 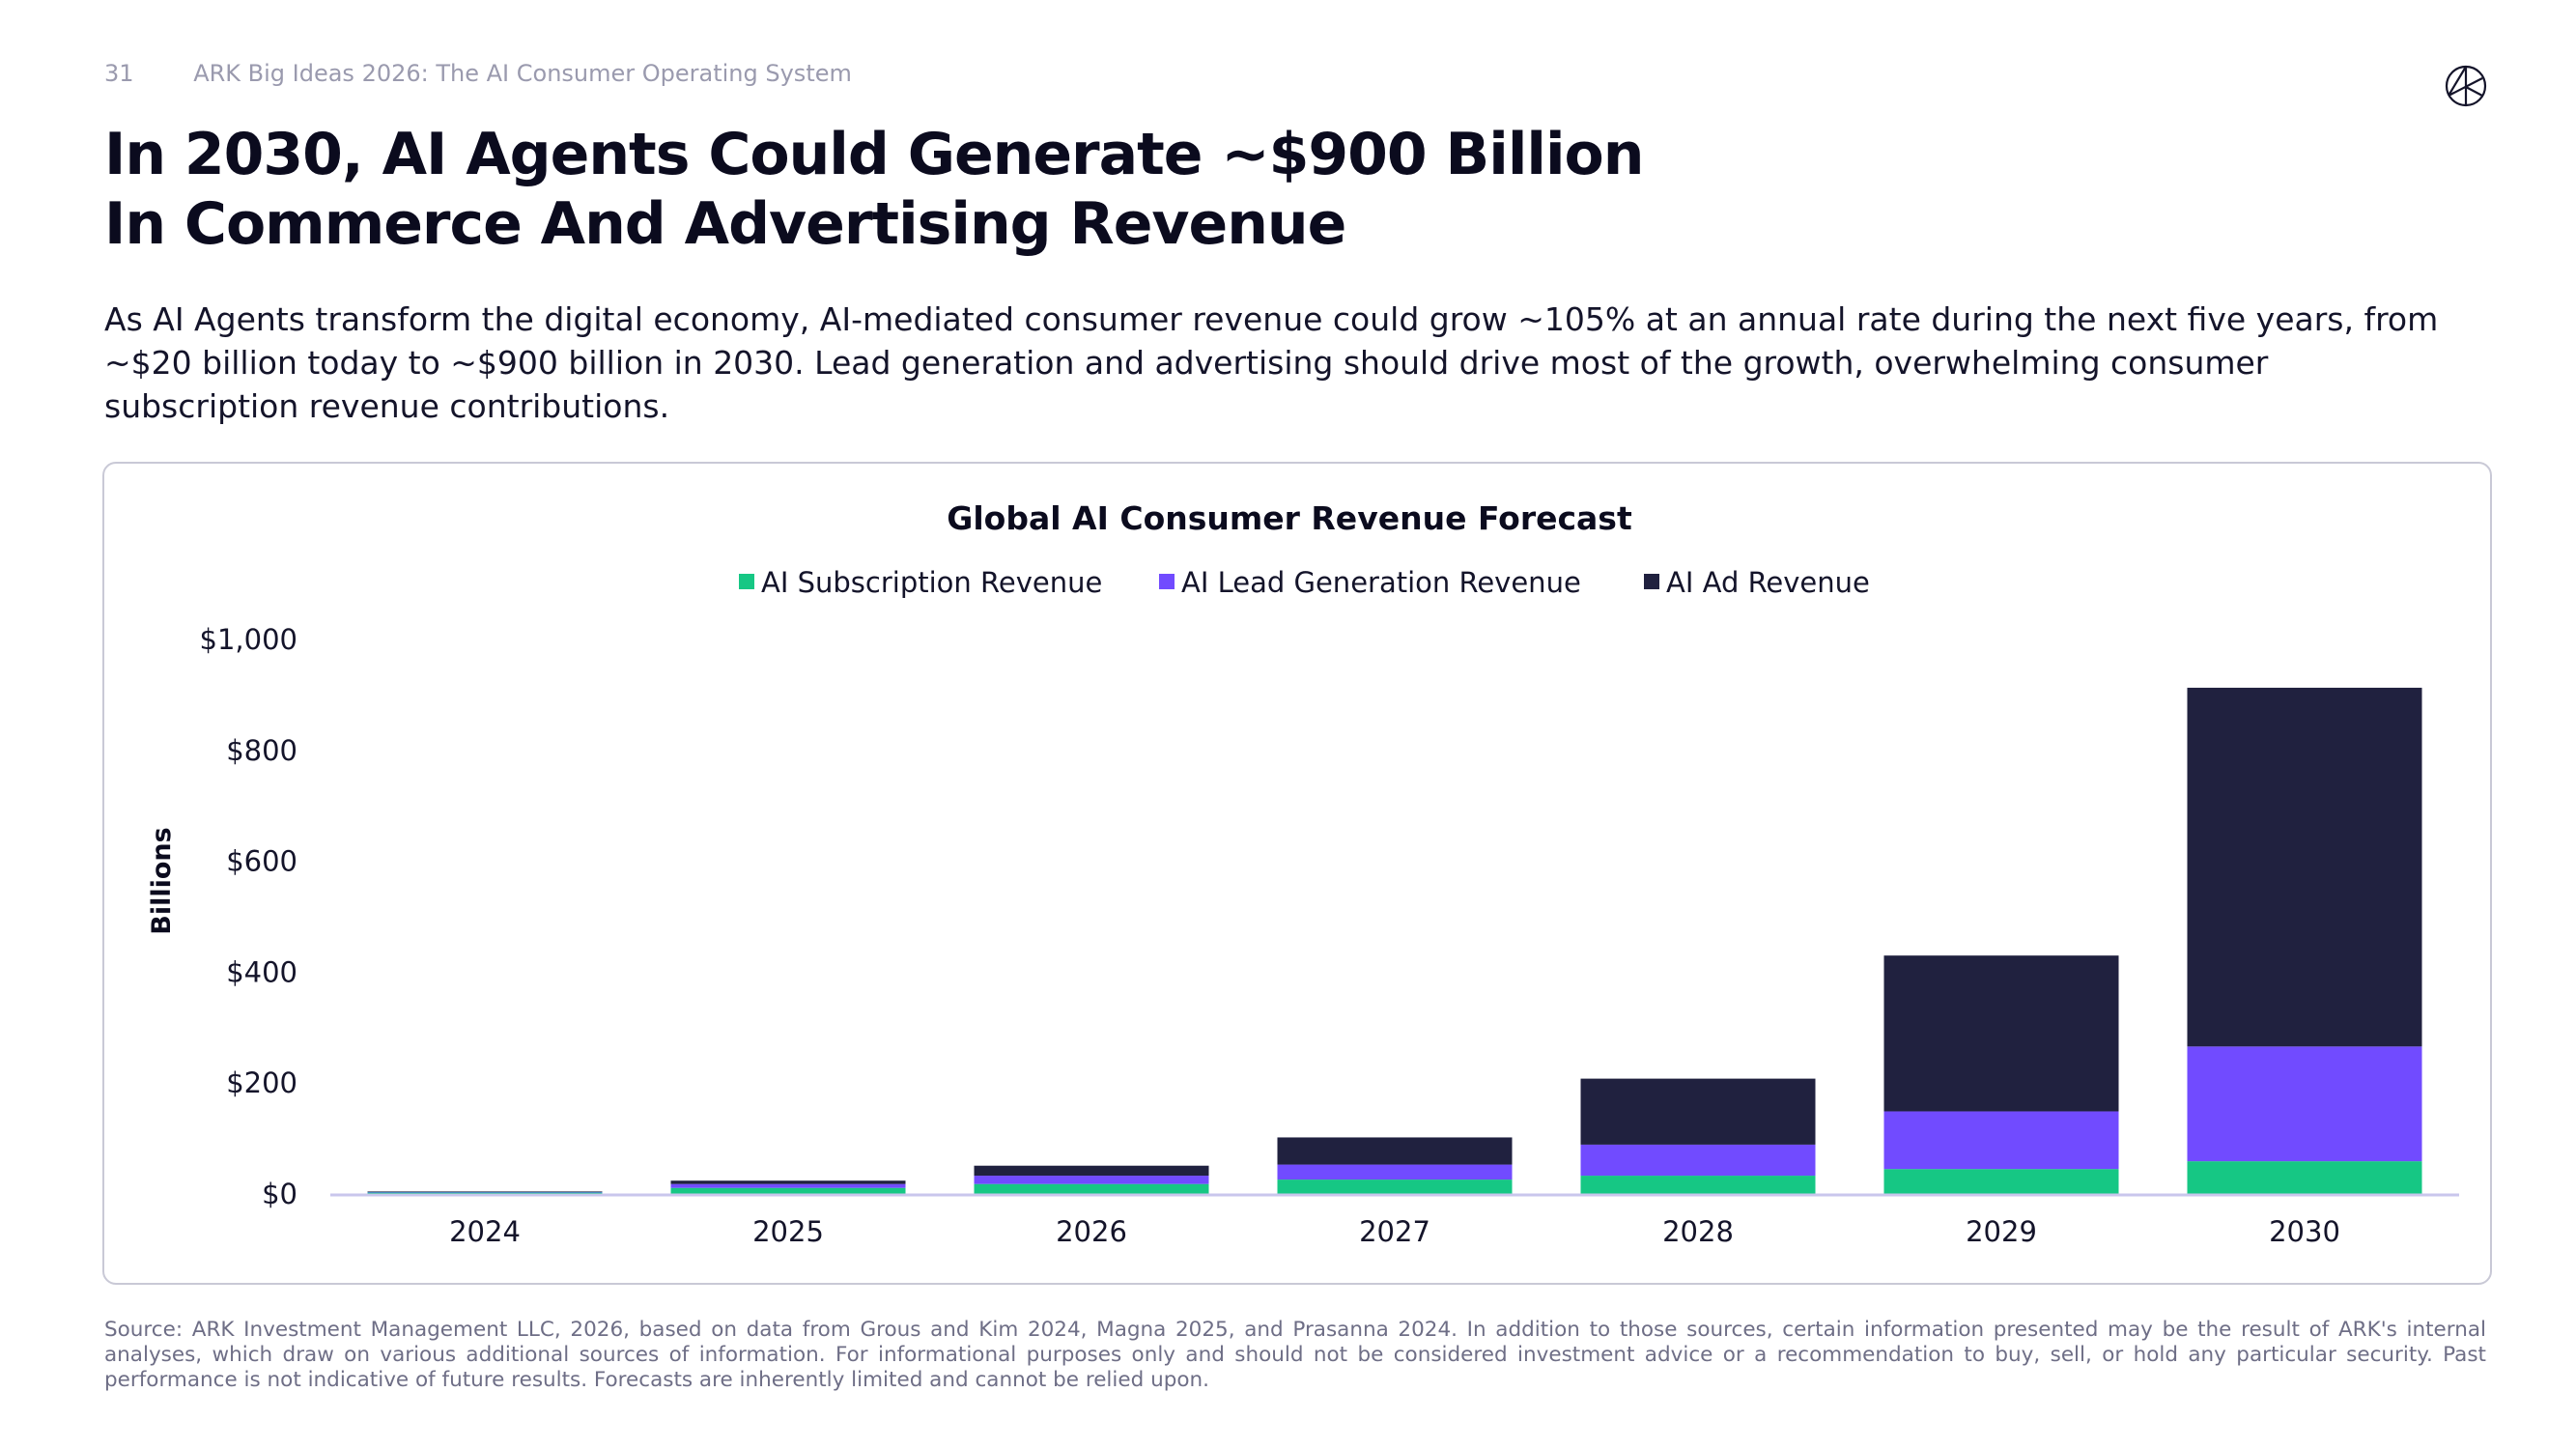 I want to click on y-tick-label: $0, so click(x=279, y=1194).